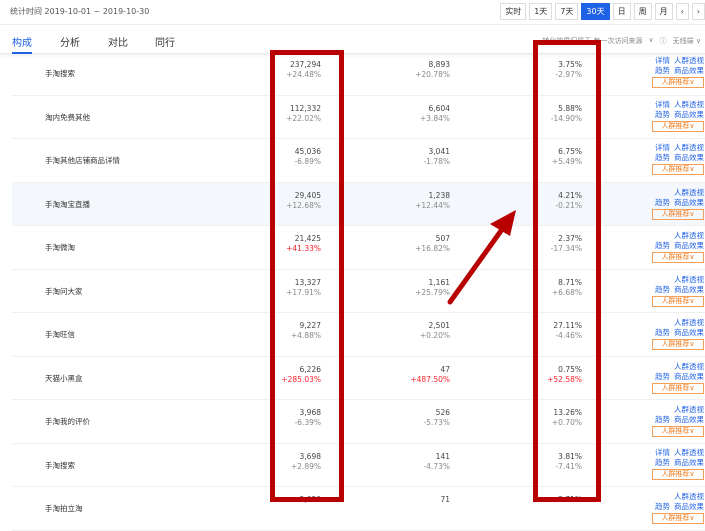 Image resolution: width=705 pixels, height=531 pixels. What do you see at coordinates (118, 43) in the screenshot?
I see `tab-compare: 对比` at bounding box center [118, 43].